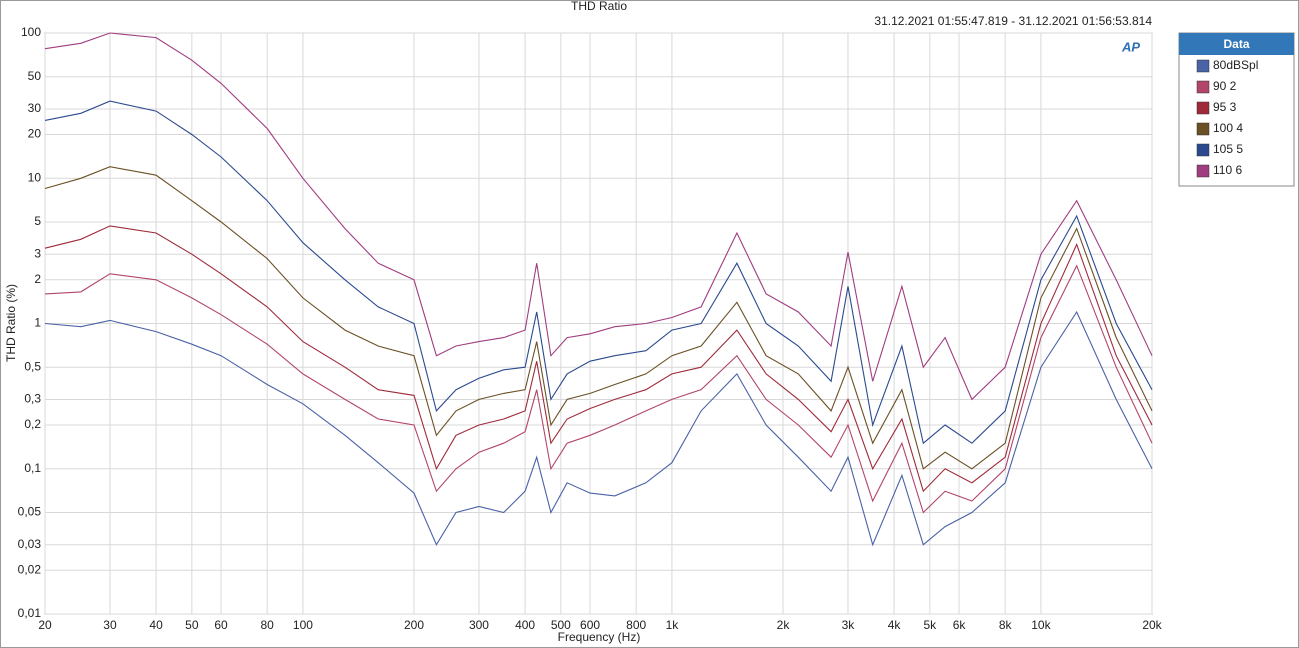  What do you see at coordinates (110, 625) in the screenshot?
I see `x-tick-label: 30` at bounding box center [110, 625].